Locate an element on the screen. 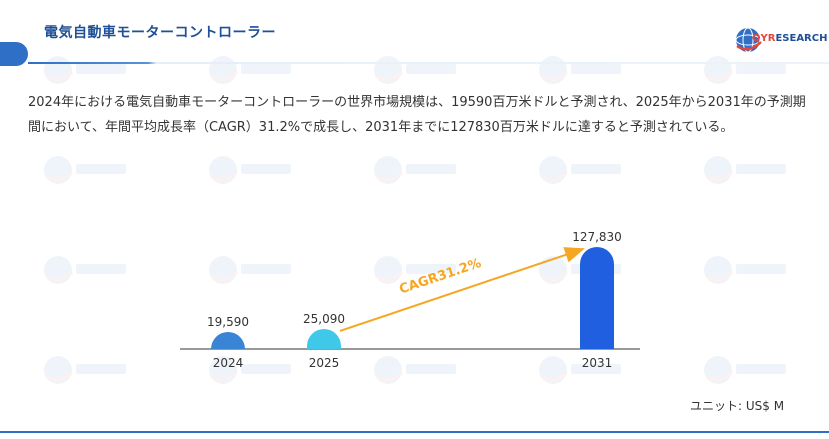 The width and height of the screenshot is (829, 439). footer-divider is located at coordinates (414, 432).